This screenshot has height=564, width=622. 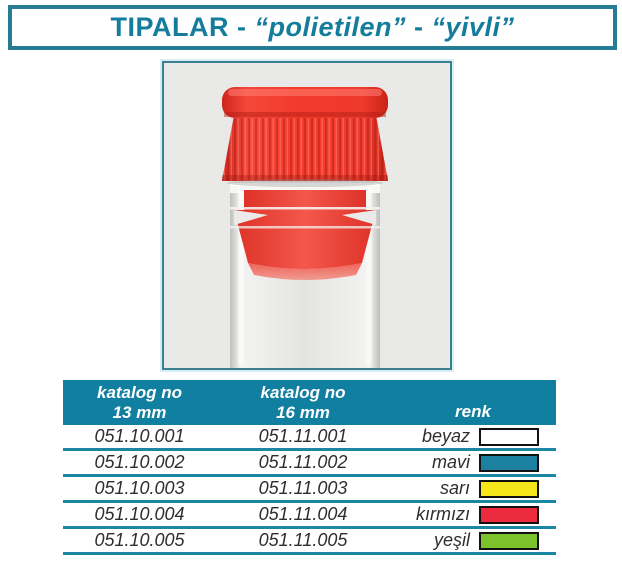 I want to click on catalog-13-value: 051.10.004, so click(x=139, y=514).